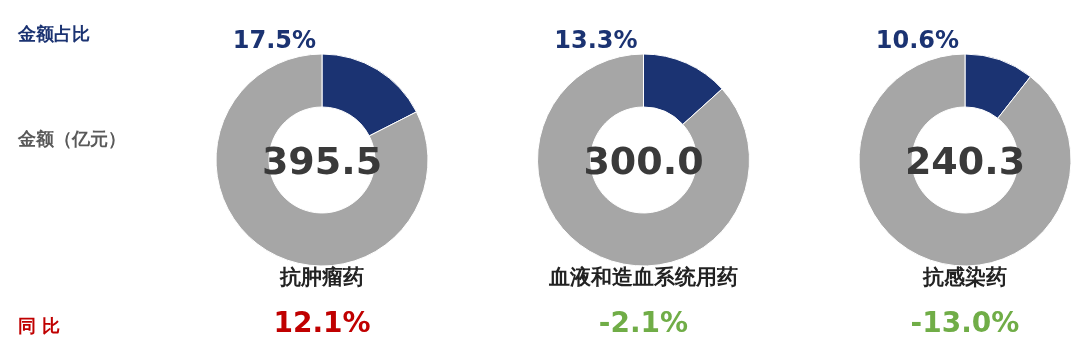  What do you see at coordinates (274, 40) in the screenshot?
I see `data-label: 17.5%` at bounding box center [274, 40].